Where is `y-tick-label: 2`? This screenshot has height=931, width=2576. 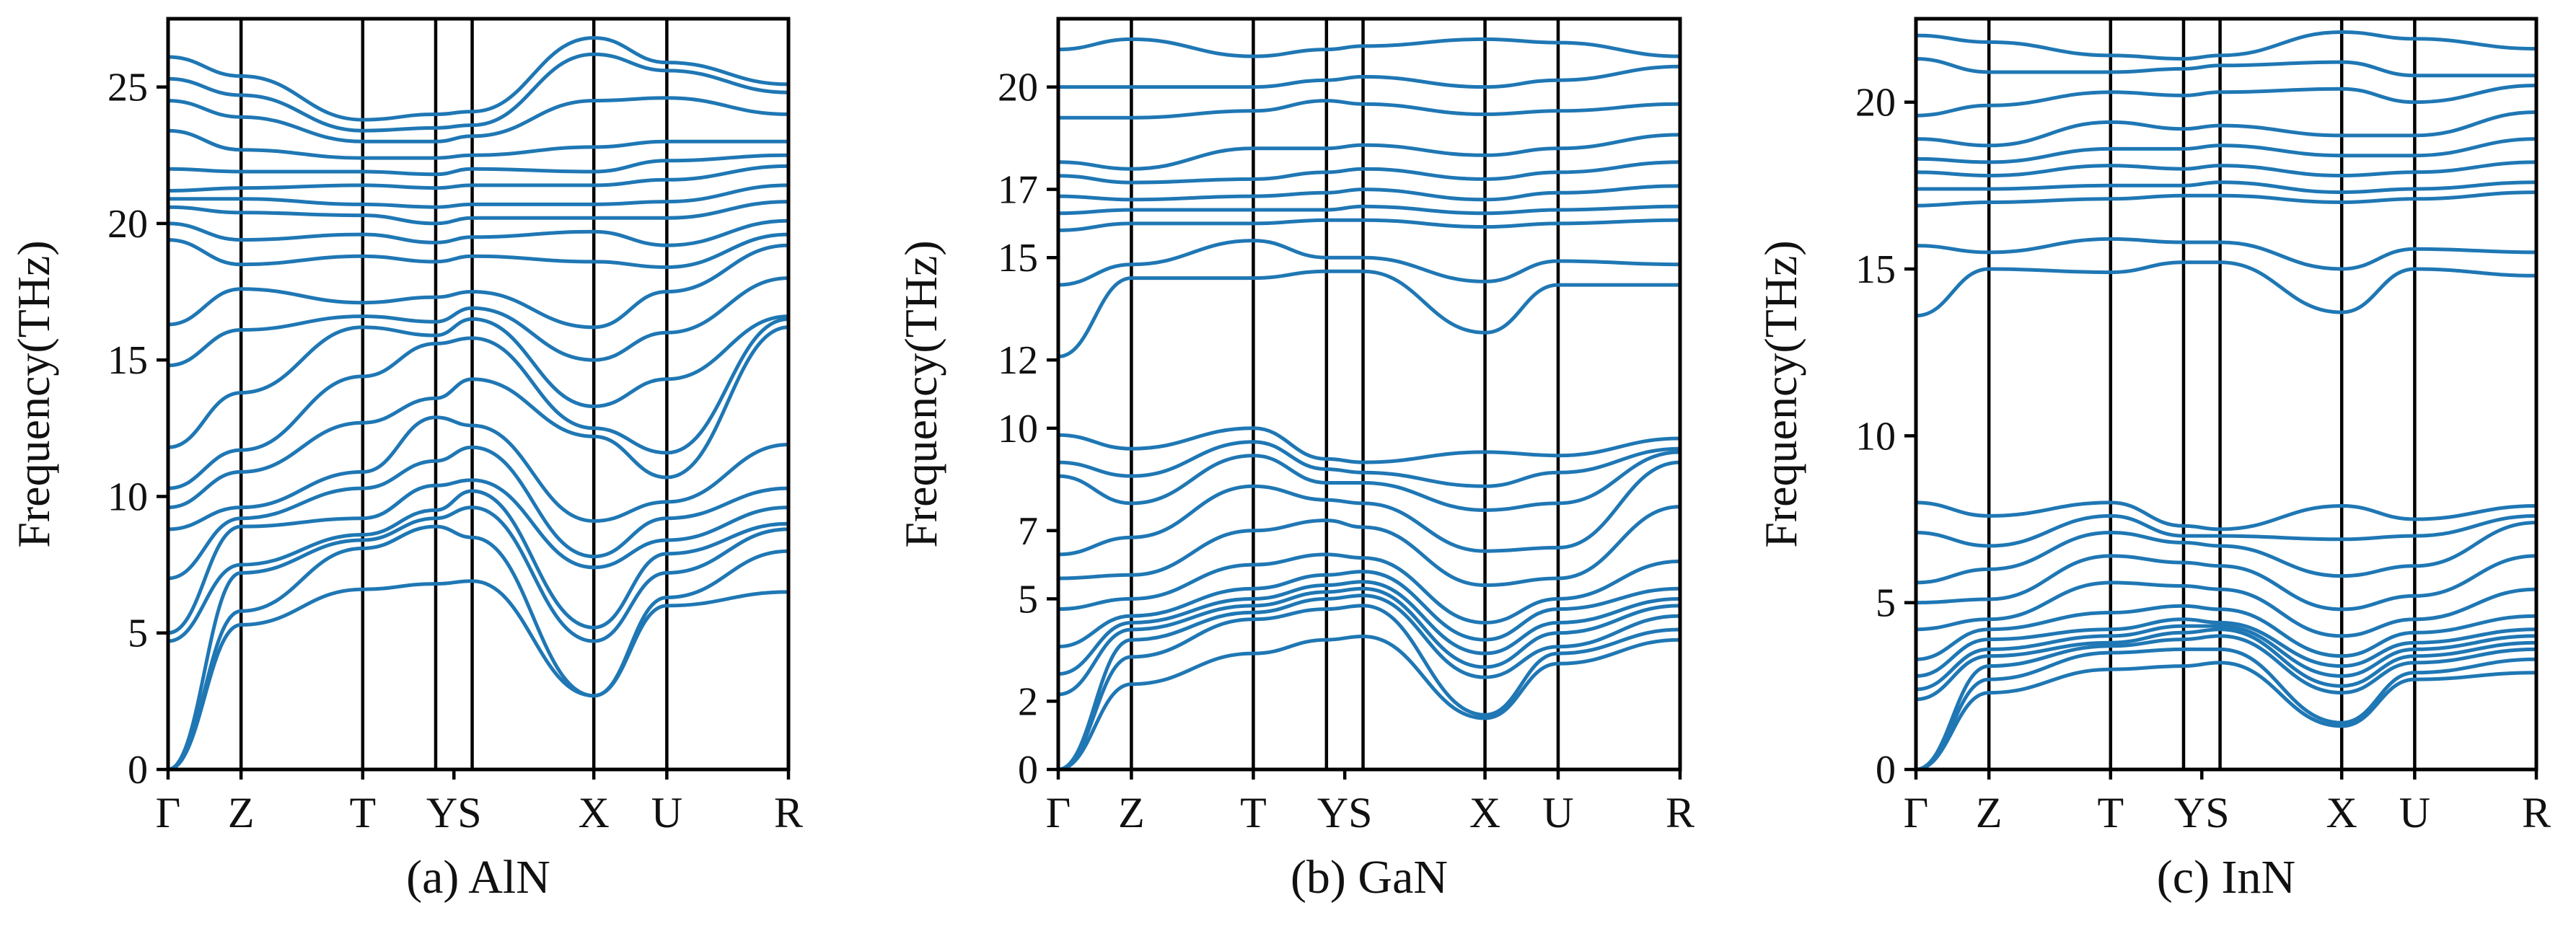 y-tick-label: 2 is located at coordinates (1028, 701).